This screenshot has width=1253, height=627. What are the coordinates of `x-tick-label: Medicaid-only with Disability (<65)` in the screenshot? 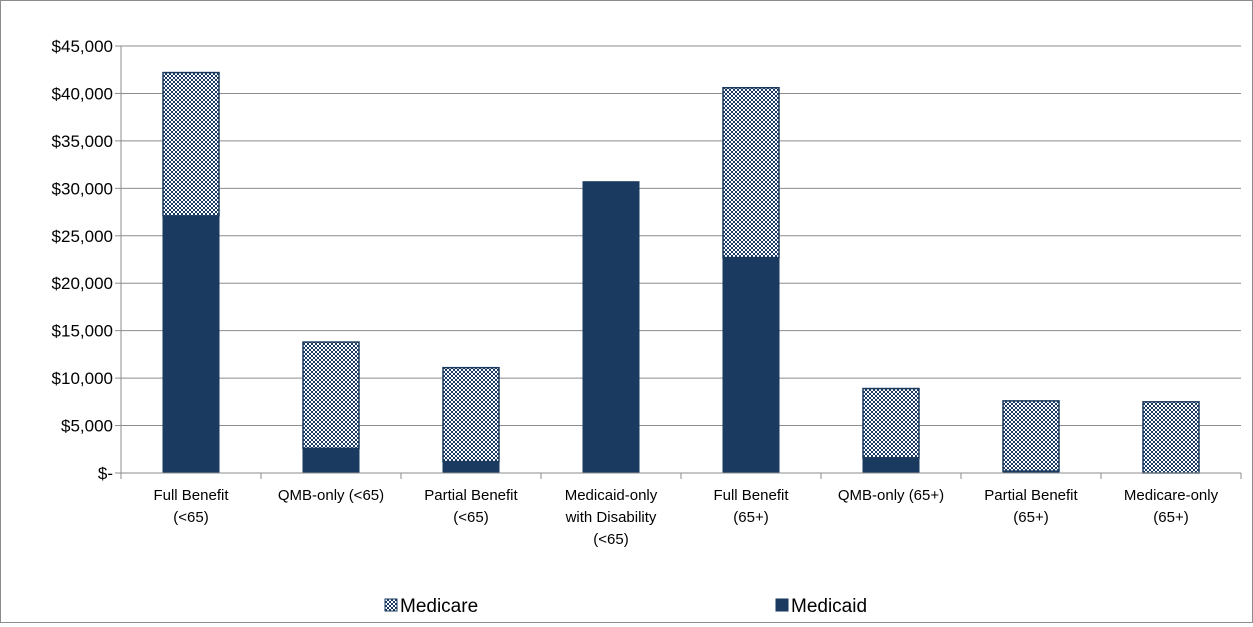 It's located at (611, 517).